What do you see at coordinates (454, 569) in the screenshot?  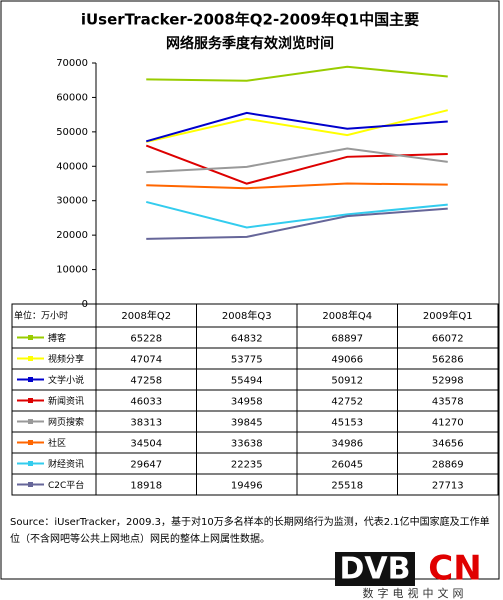 I see `logo-right: CN` at bounding box center [454, 569].